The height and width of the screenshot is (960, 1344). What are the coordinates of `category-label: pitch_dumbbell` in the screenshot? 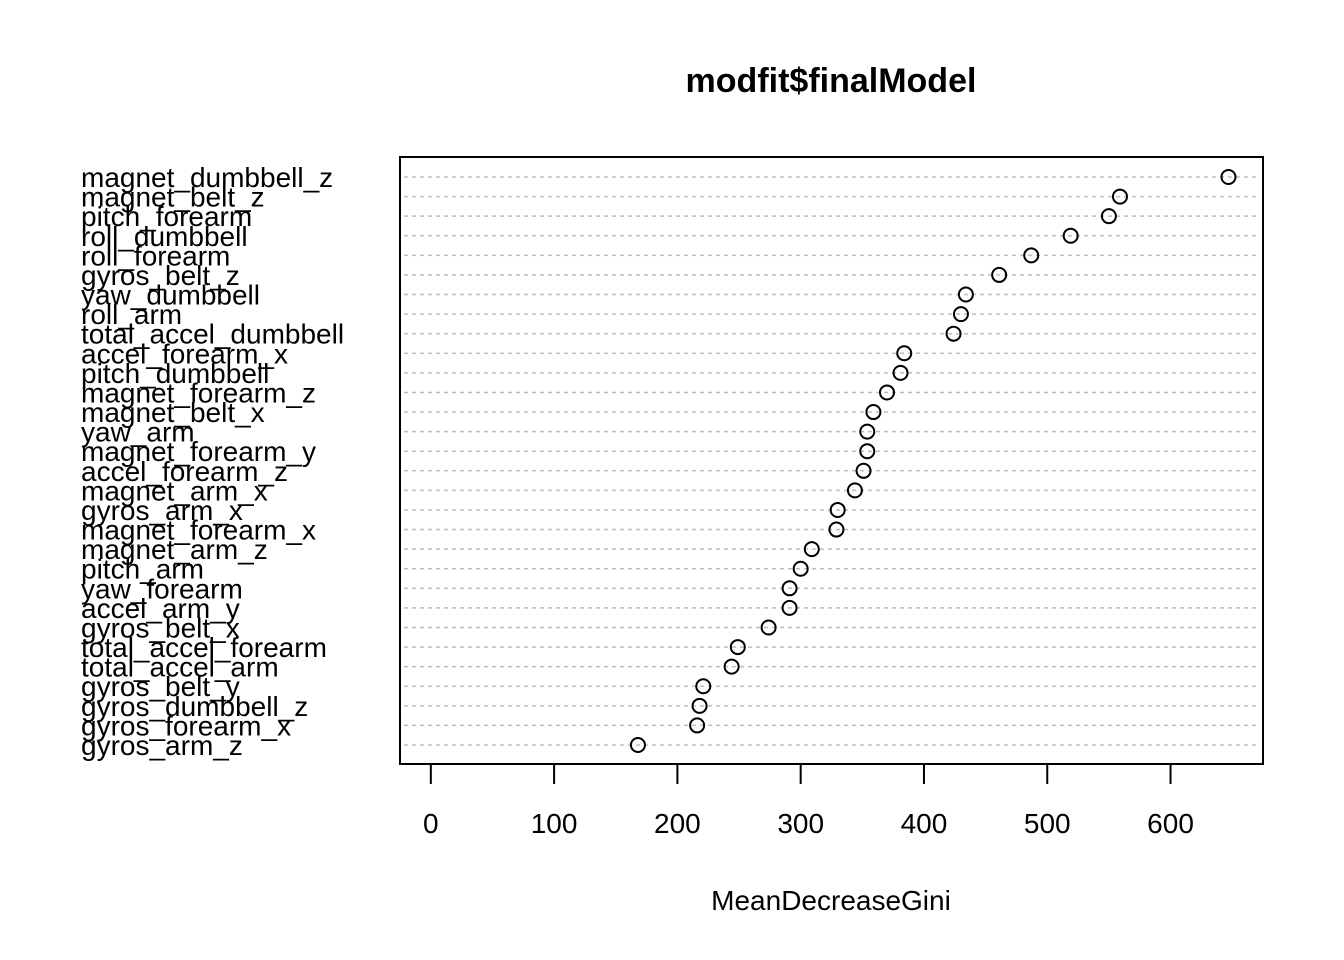 It's located at (175, 373).